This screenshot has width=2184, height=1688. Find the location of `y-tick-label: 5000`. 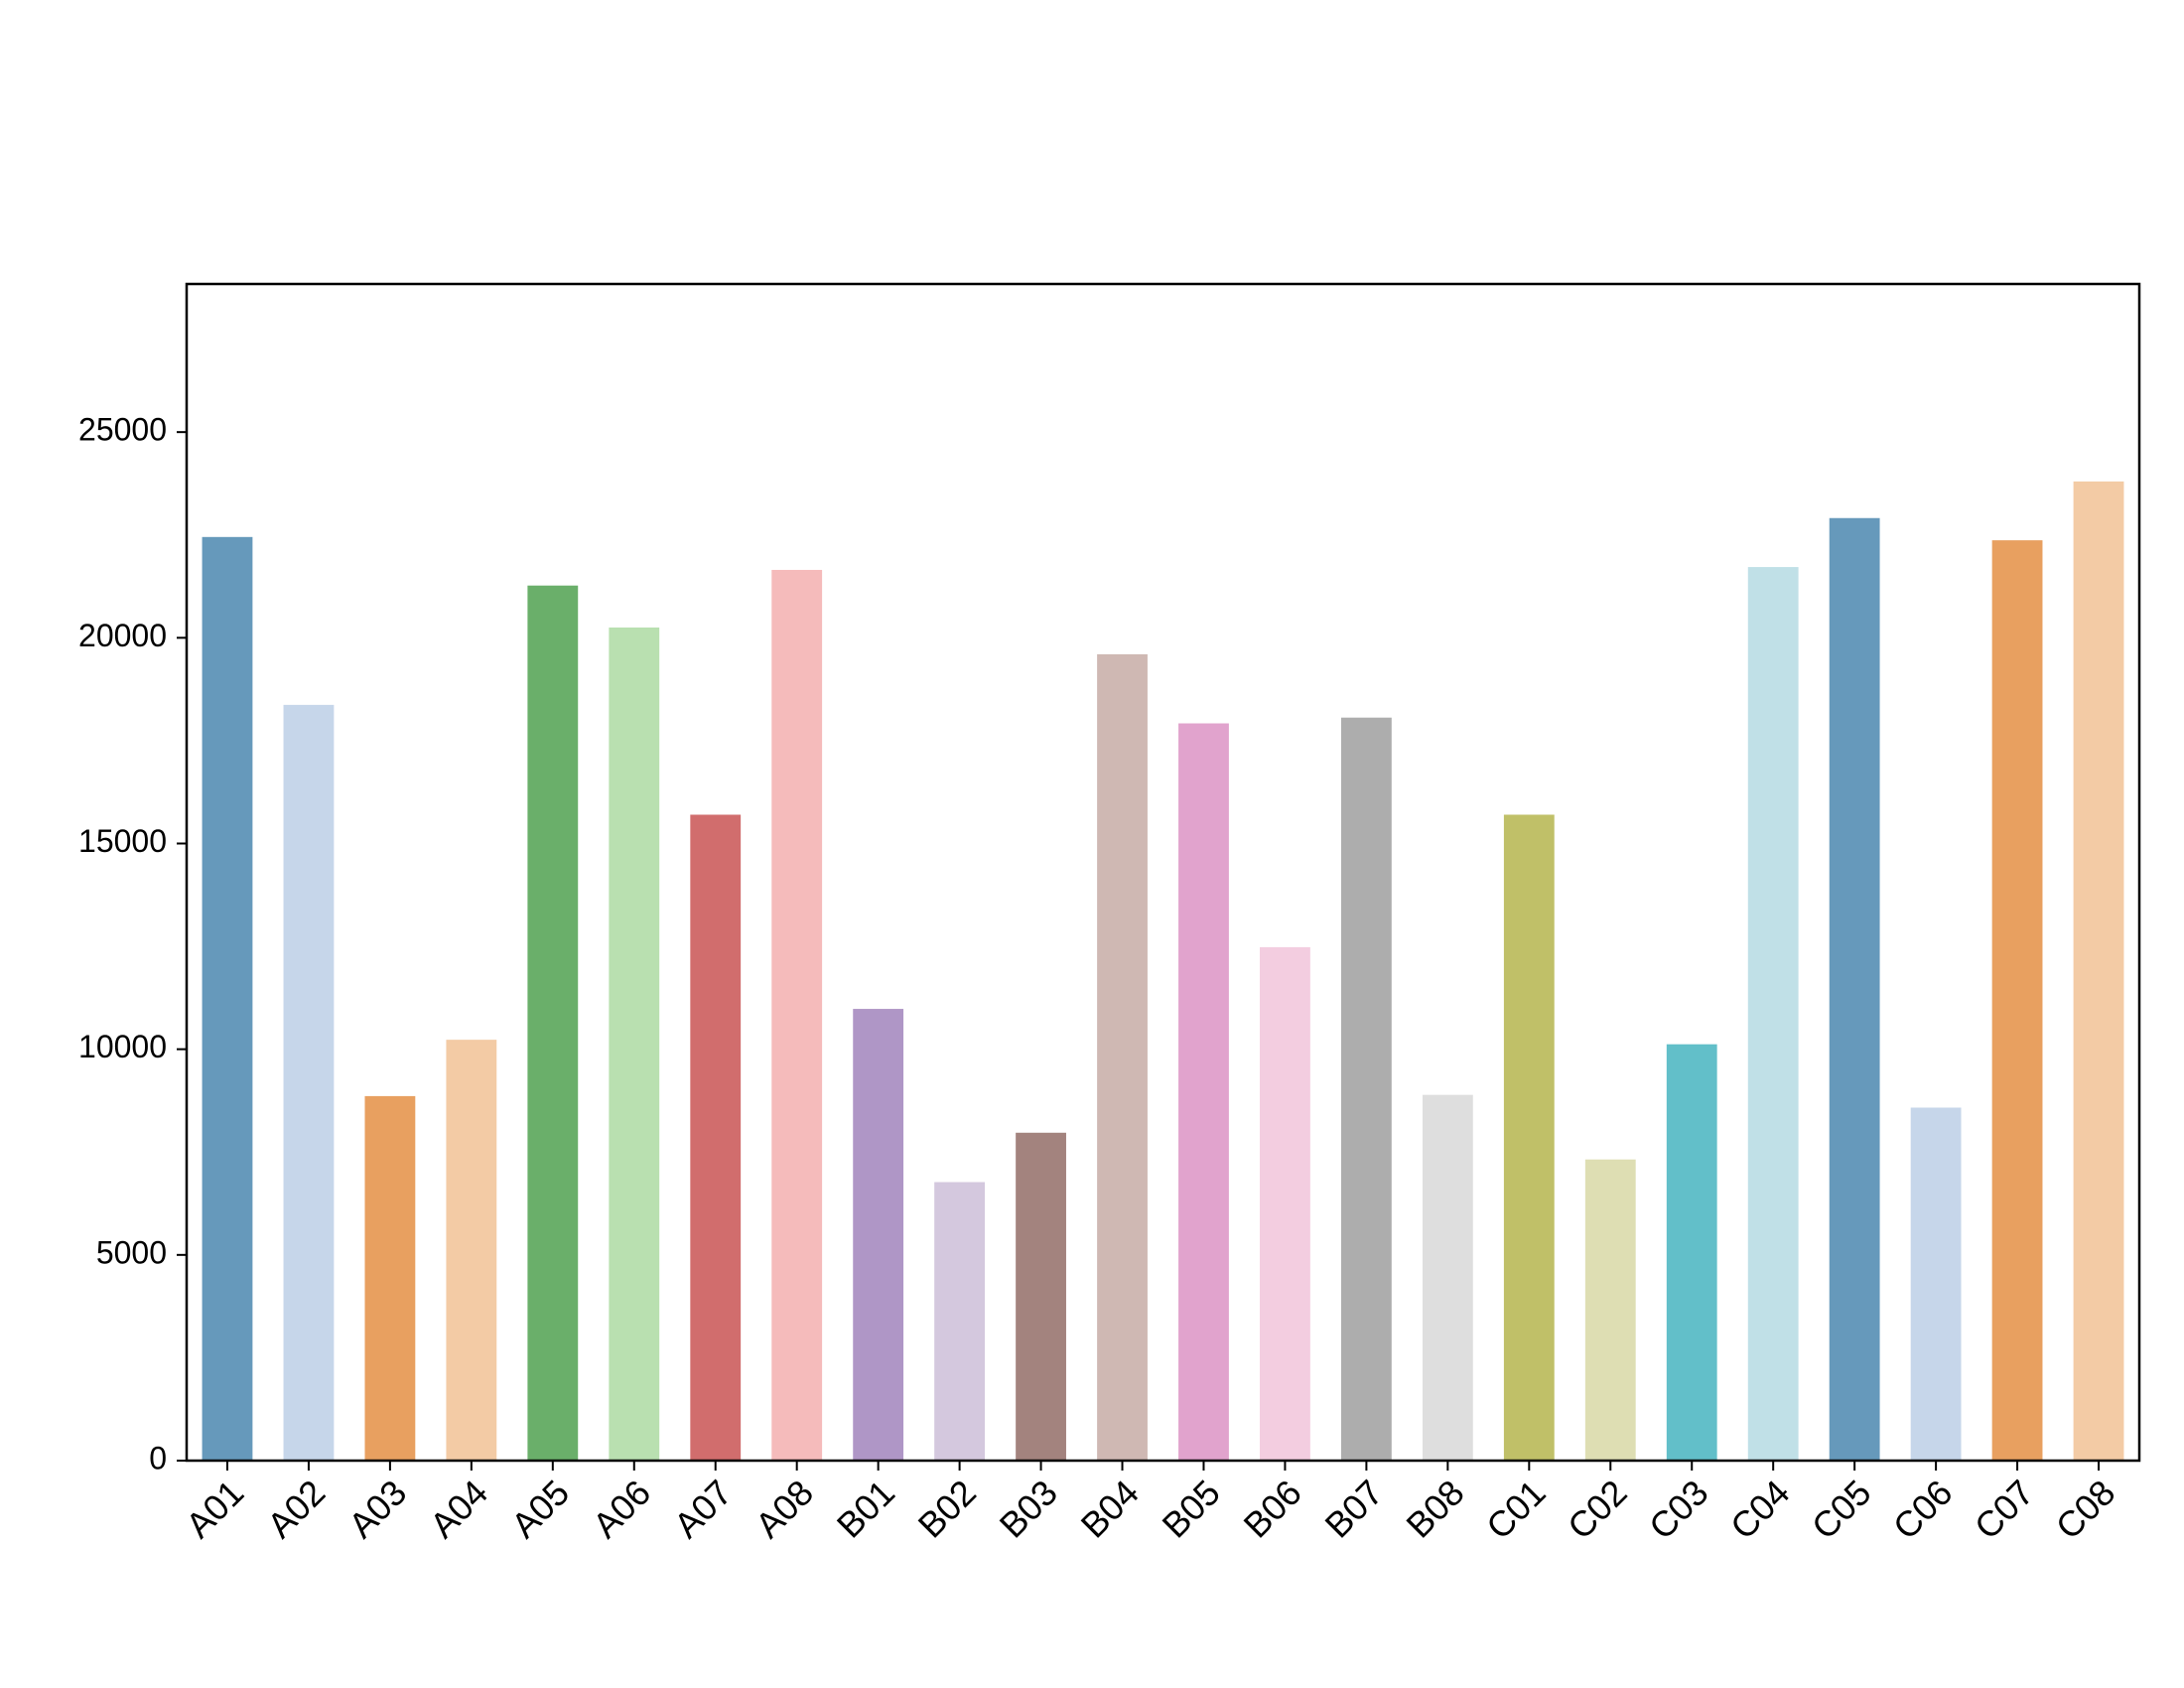

y-tick-label: 5000 is located at coordinates (131, 1252).